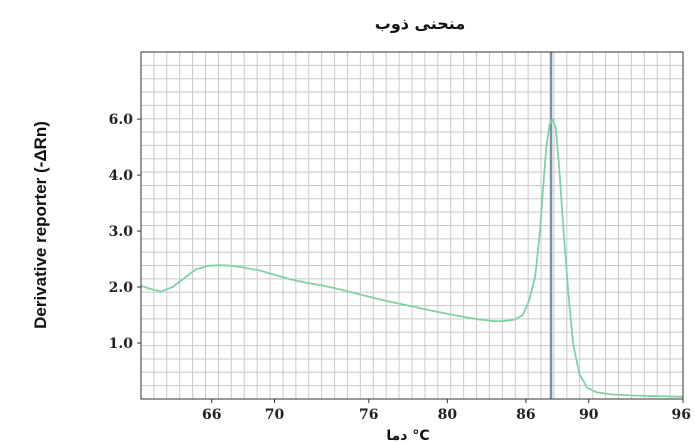 This screenshot has height=444, width=695. What do you see at coordinates (211, 415) in the screenshot?
I see `x-tick-label: 66` at bounding box center [211, 415].